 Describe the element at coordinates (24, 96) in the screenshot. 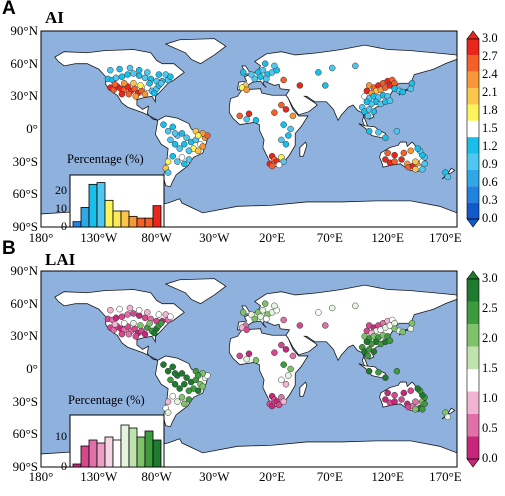

I see `lat-tick-label: 30°N` at that location.